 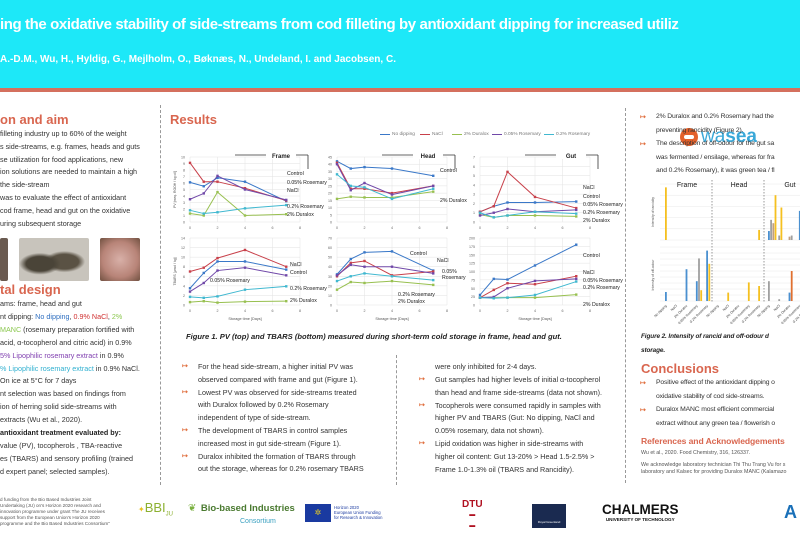 I want to click on panel-title: Head, so click(x=428, y=157).